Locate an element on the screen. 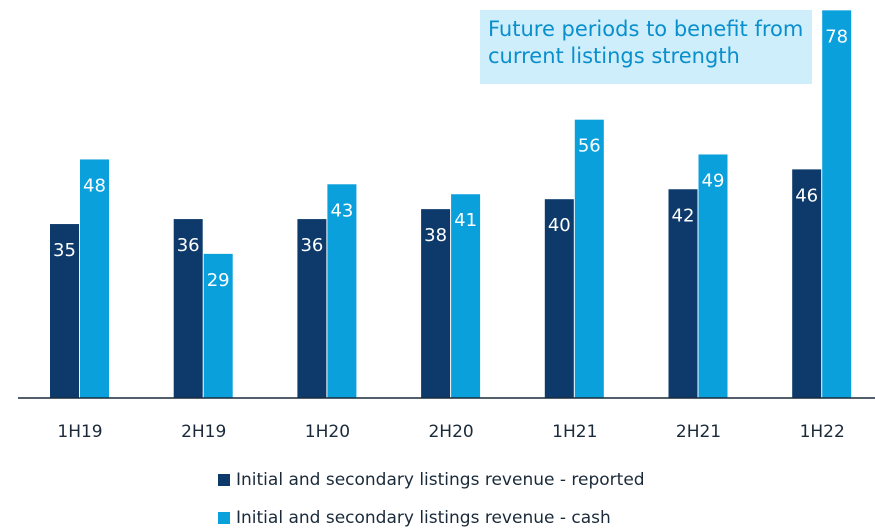 Image resolution: width=875 pixels, height=529 pixels. data-label: 48 is located at coordinates (94, 185).